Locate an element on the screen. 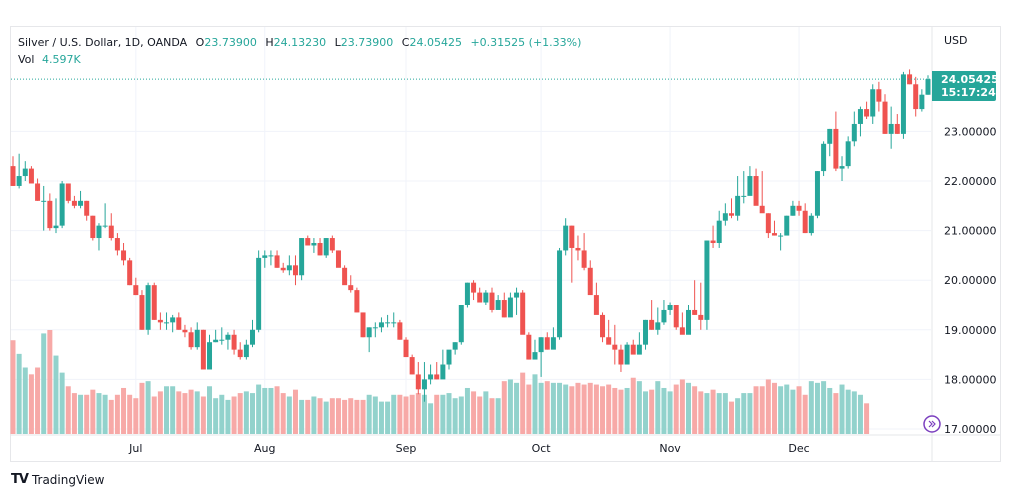  price-tick-label: 21.00000 is located at coordinates (970, 231).